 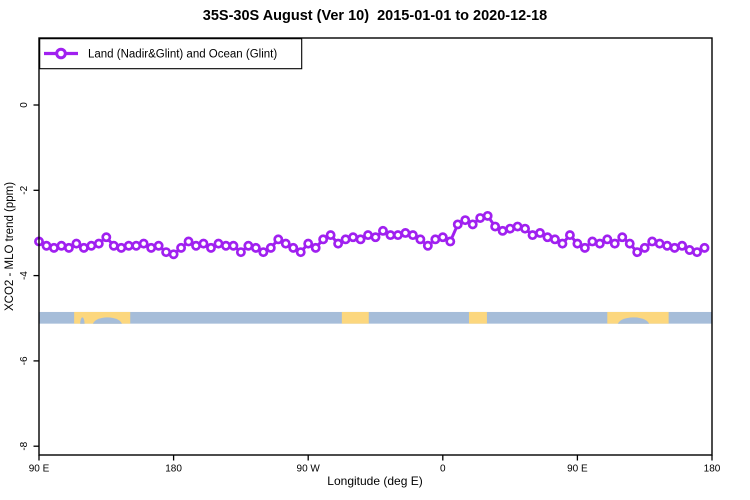 I want to click on land-ocean-strip, so click(x=375, y=317).